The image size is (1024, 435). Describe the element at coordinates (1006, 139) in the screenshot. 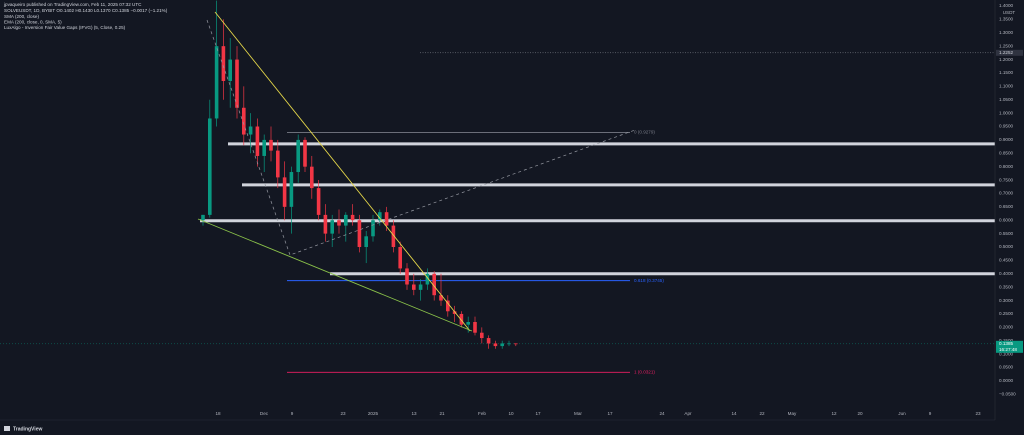

I see `y-tick-label: 0.9000` at that location.